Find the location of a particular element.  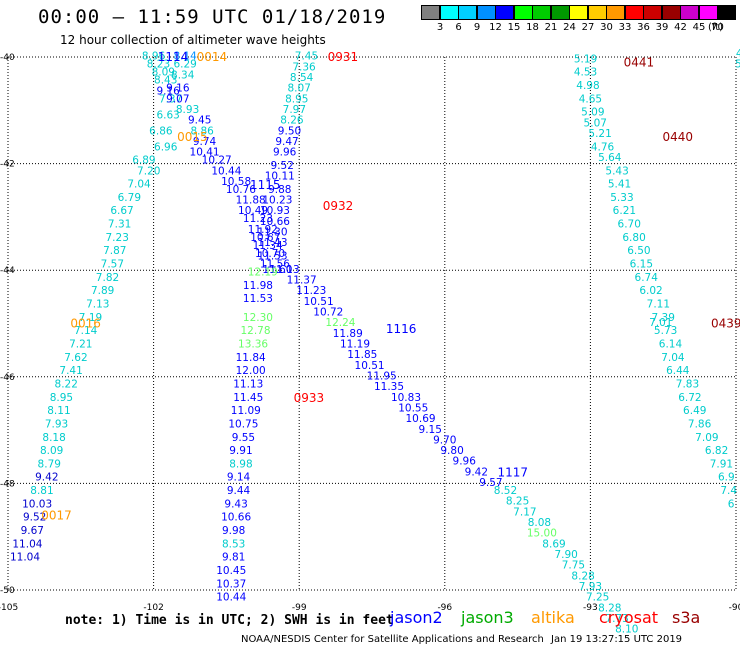

swh-value-label: 11.98 is located at coordinates (258, 286).